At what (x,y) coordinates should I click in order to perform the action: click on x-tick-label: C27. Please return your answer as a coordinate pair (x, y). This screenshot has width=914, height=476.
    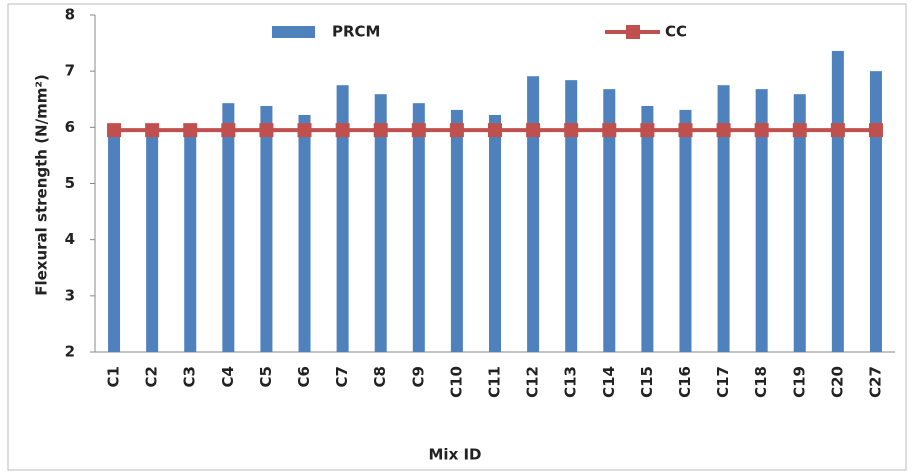
    Looking at the image, I should click on (875, 382).